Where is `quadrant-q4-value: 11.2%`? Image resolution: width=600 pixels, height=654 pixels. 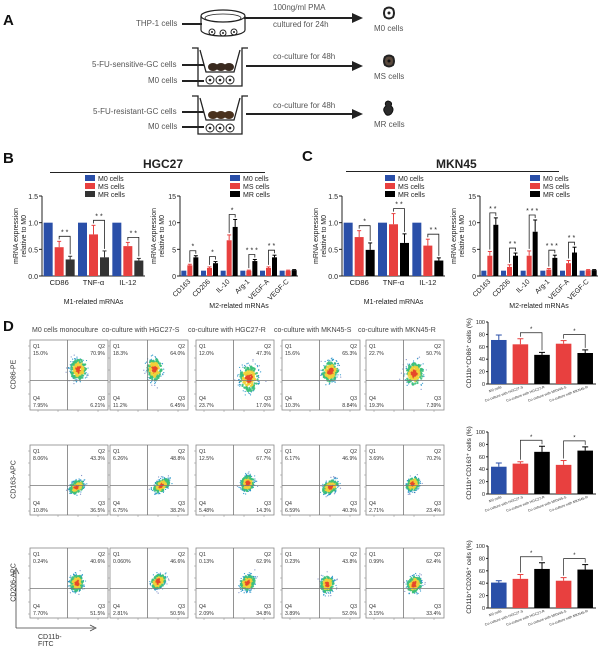 quadrant-q4-value: 11.2% is located at coordinates (120, 406).